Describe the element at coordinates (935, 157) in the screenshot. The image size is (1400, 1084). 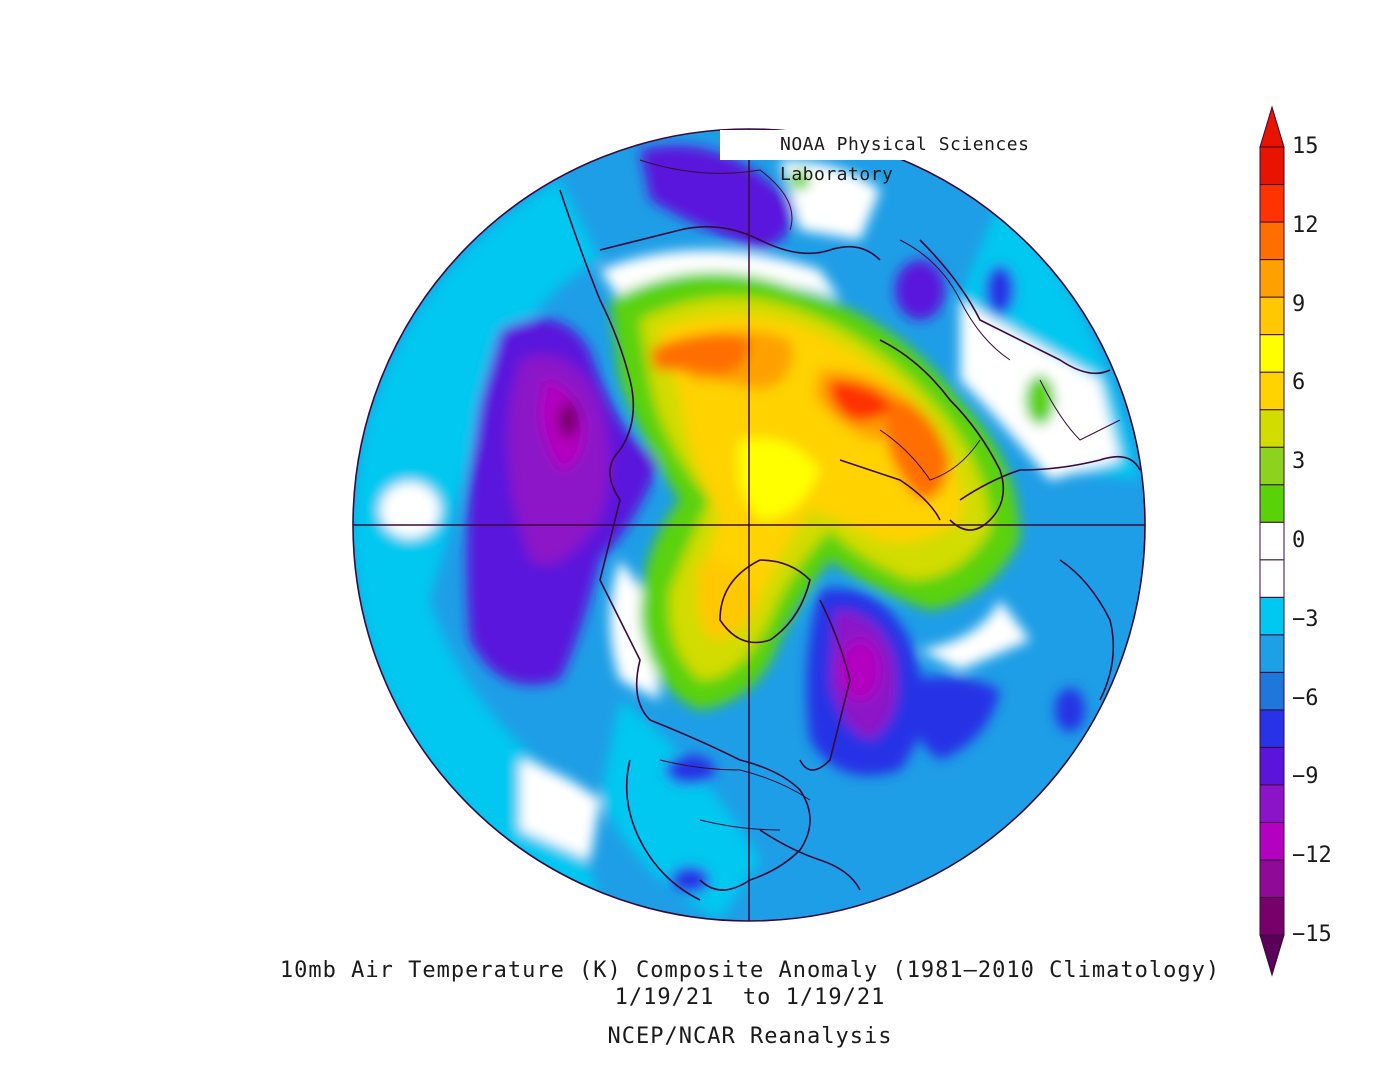
I see `credit-label: NOAA Physical Sciences Laboratory` at that location.